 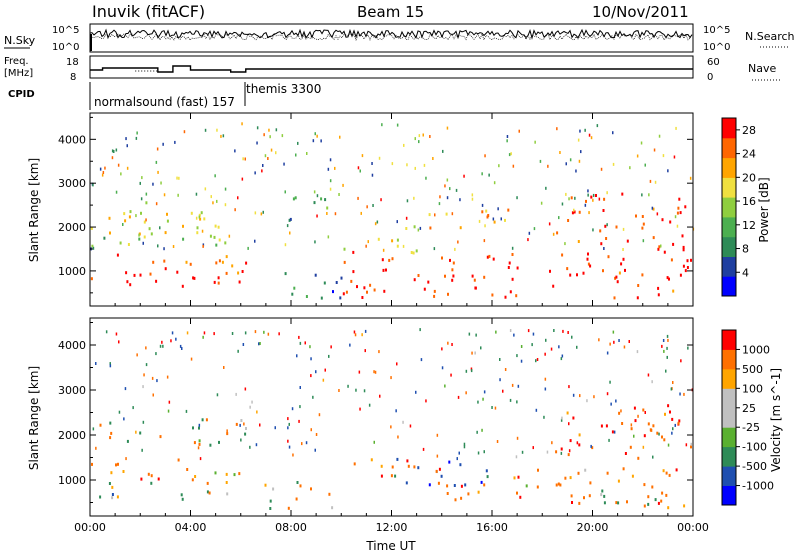 I want to click on velocity-colorbar-swatch, so click(x=729, y=495).